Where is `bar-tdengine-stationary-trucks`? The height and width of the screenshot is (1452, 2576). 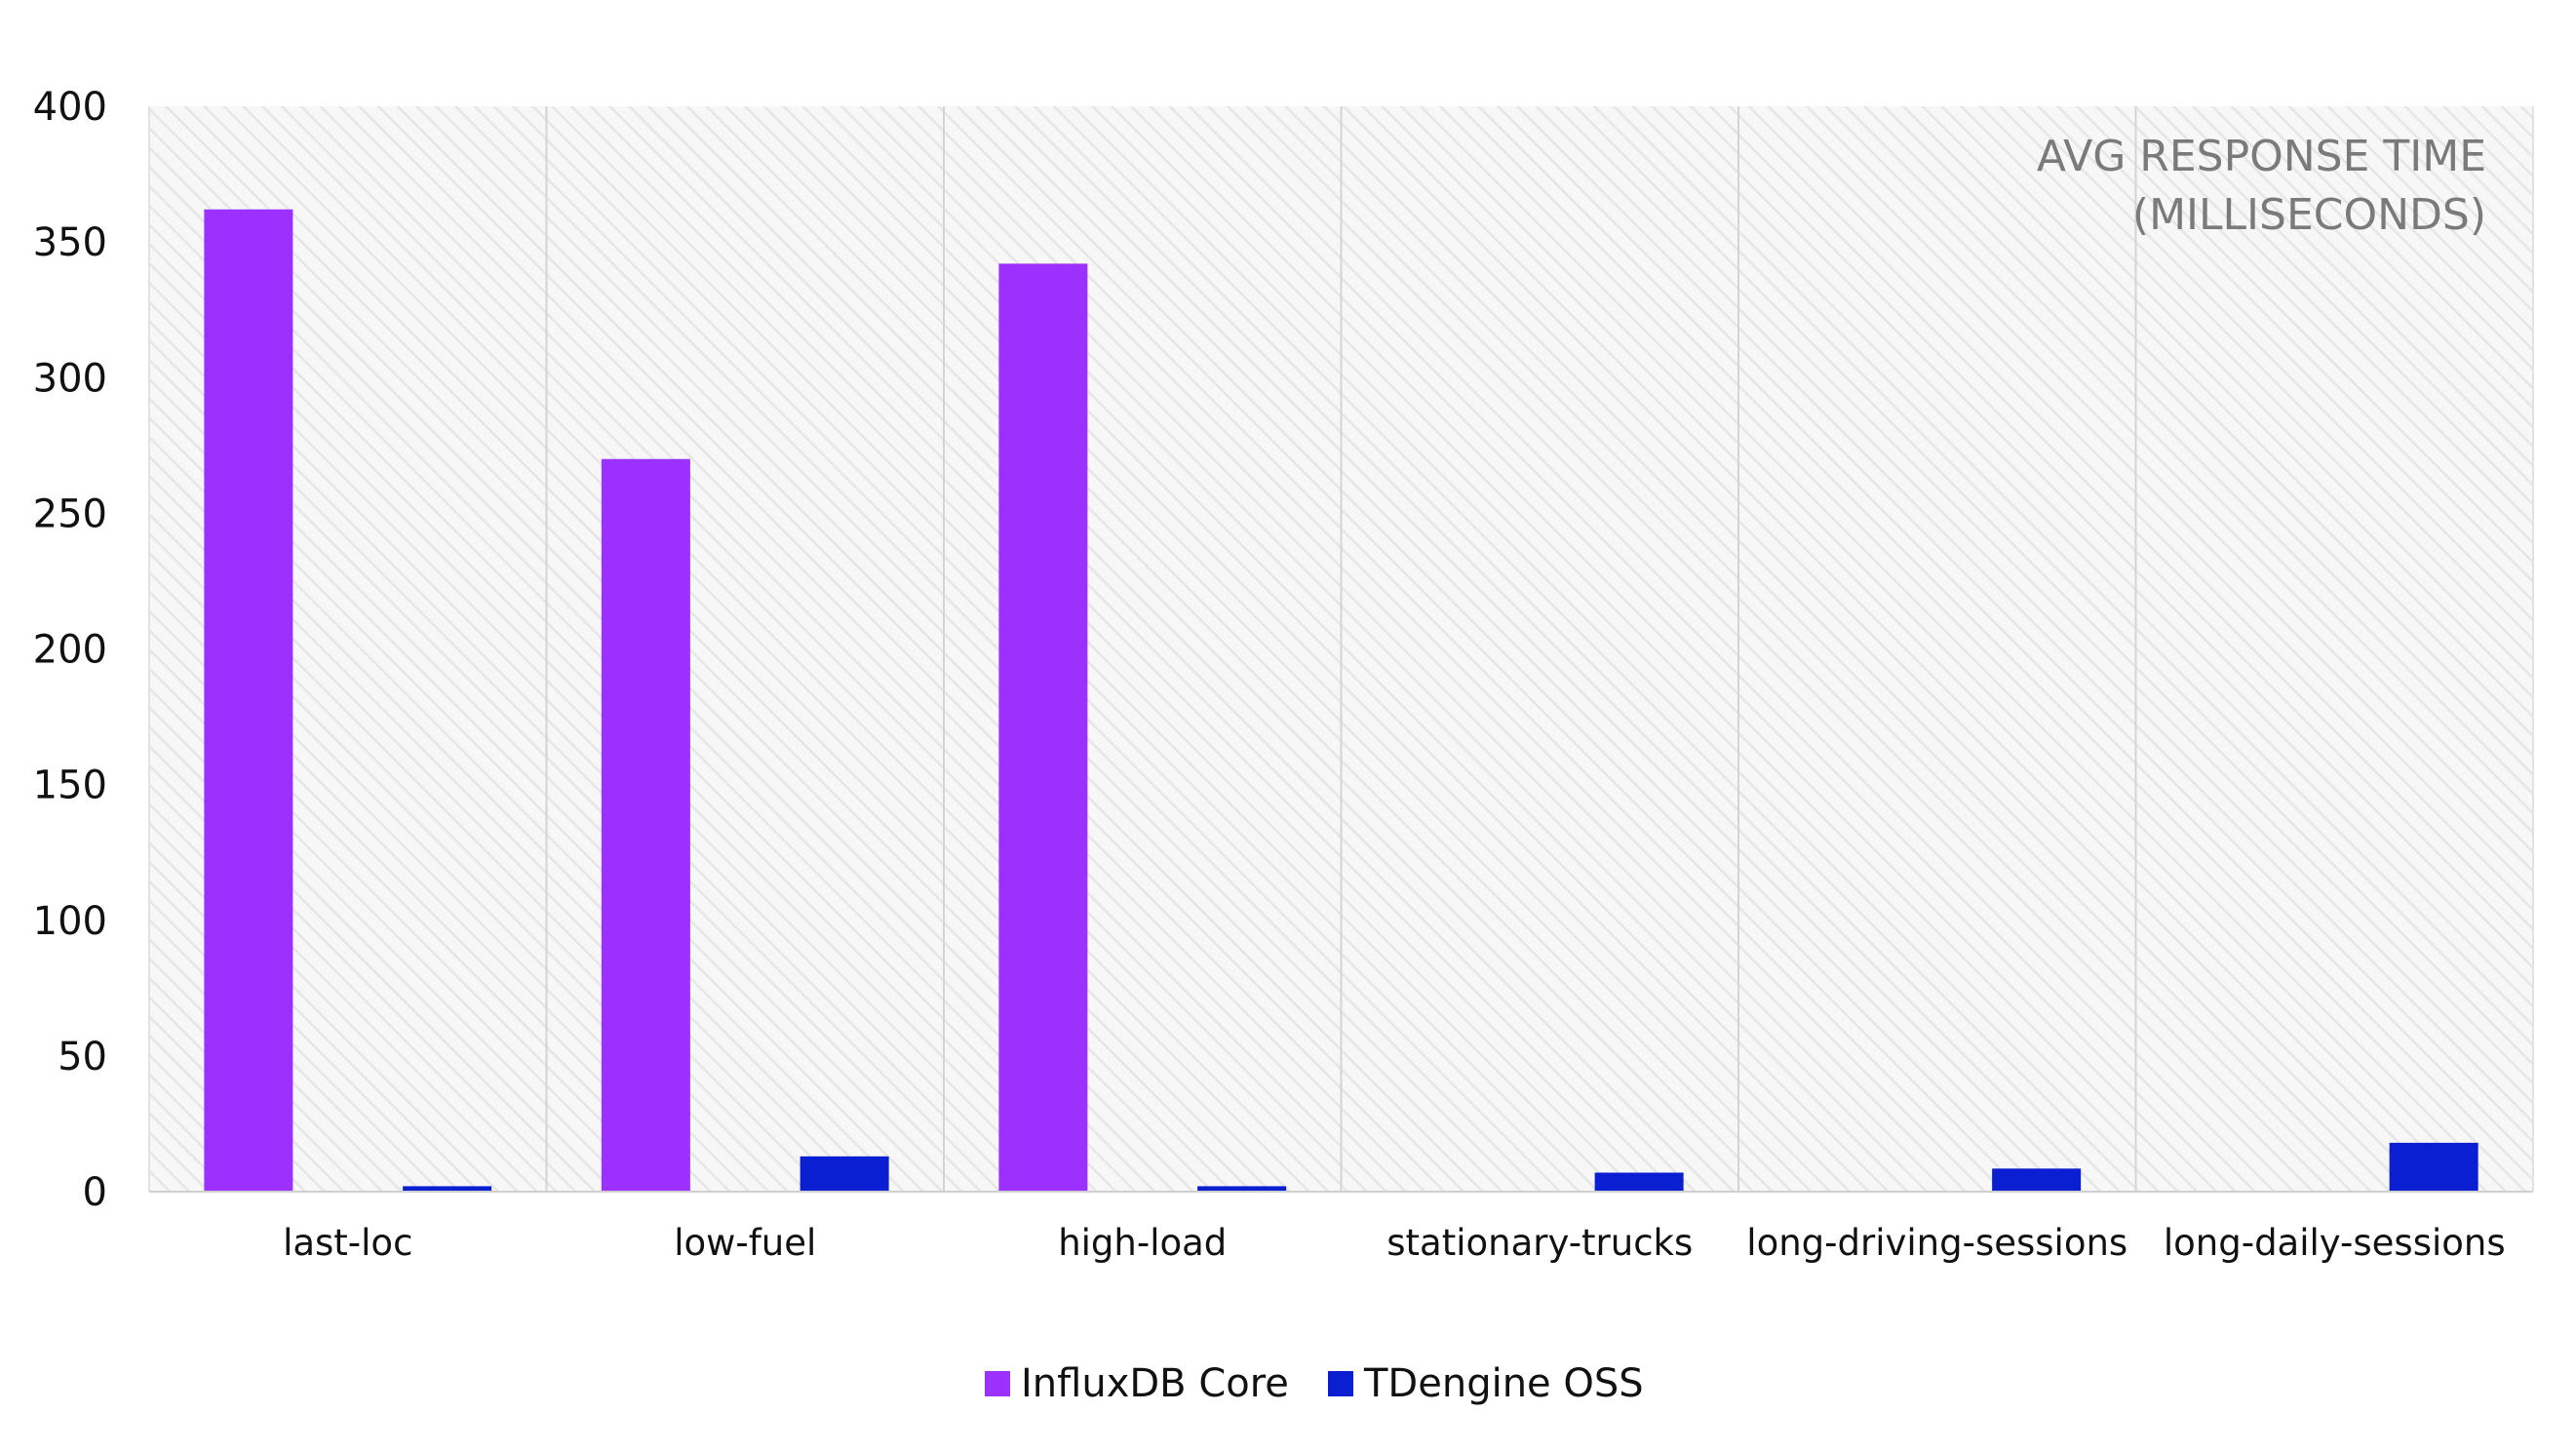 bar-tdengine-stationary-trucks is located at coordinates (1639, 1182).